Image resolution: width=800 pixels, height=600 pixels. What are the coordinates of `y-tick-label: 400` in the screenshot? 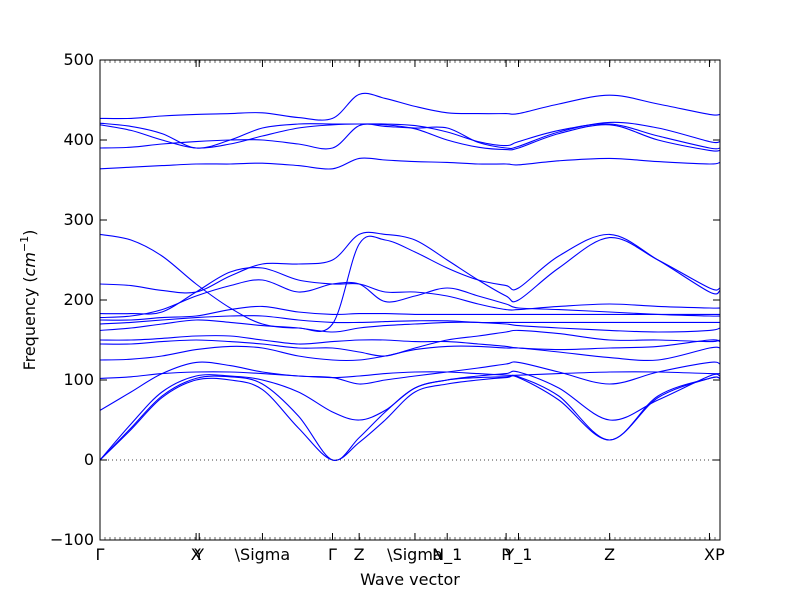 It's located at (78, 139).